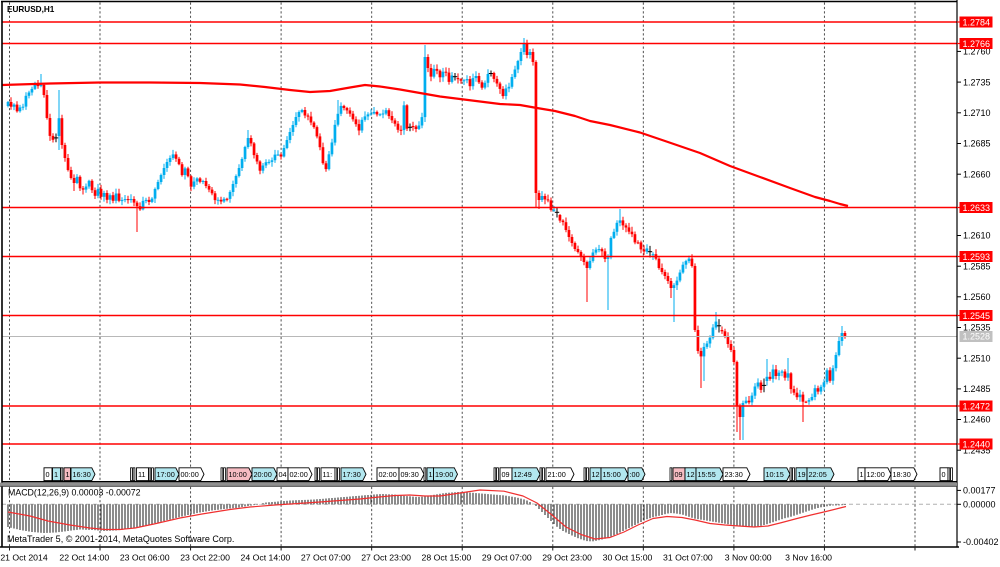 Image resolution: width=1000 pixels, height=567 pixels. Describe the element at coordinates (82, 474) in the screenshot. I see `svg-text: 16:30` at that location.